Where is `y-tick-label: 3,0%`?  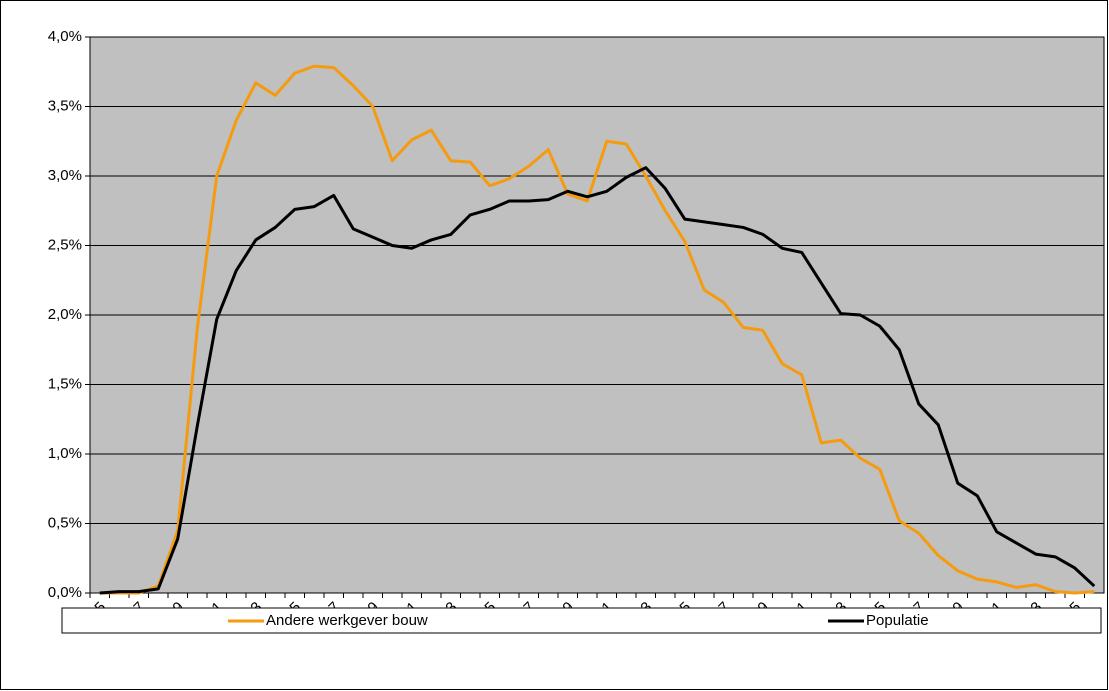 y-tick-label: 3,0% is located at coordinates (65, 175).